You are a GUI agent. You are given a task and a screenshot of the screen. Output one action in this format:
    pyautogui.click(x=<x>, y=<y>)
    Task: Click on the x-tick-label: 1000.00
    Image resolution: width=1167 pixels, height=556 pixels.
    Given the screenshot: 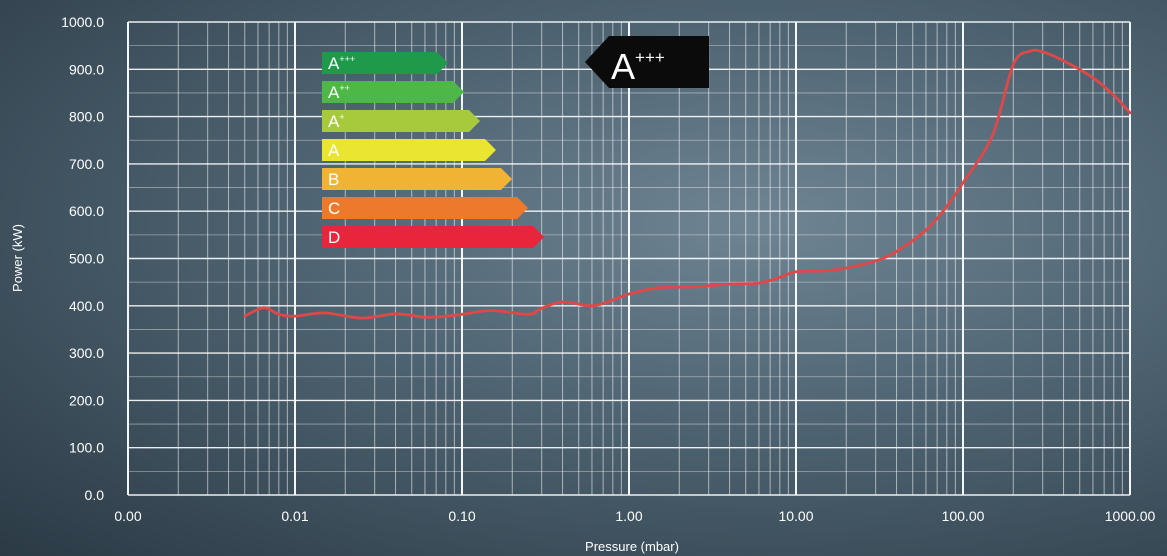 What is the action you would take?
    pyautogui.click(x=1130, y=516)
    